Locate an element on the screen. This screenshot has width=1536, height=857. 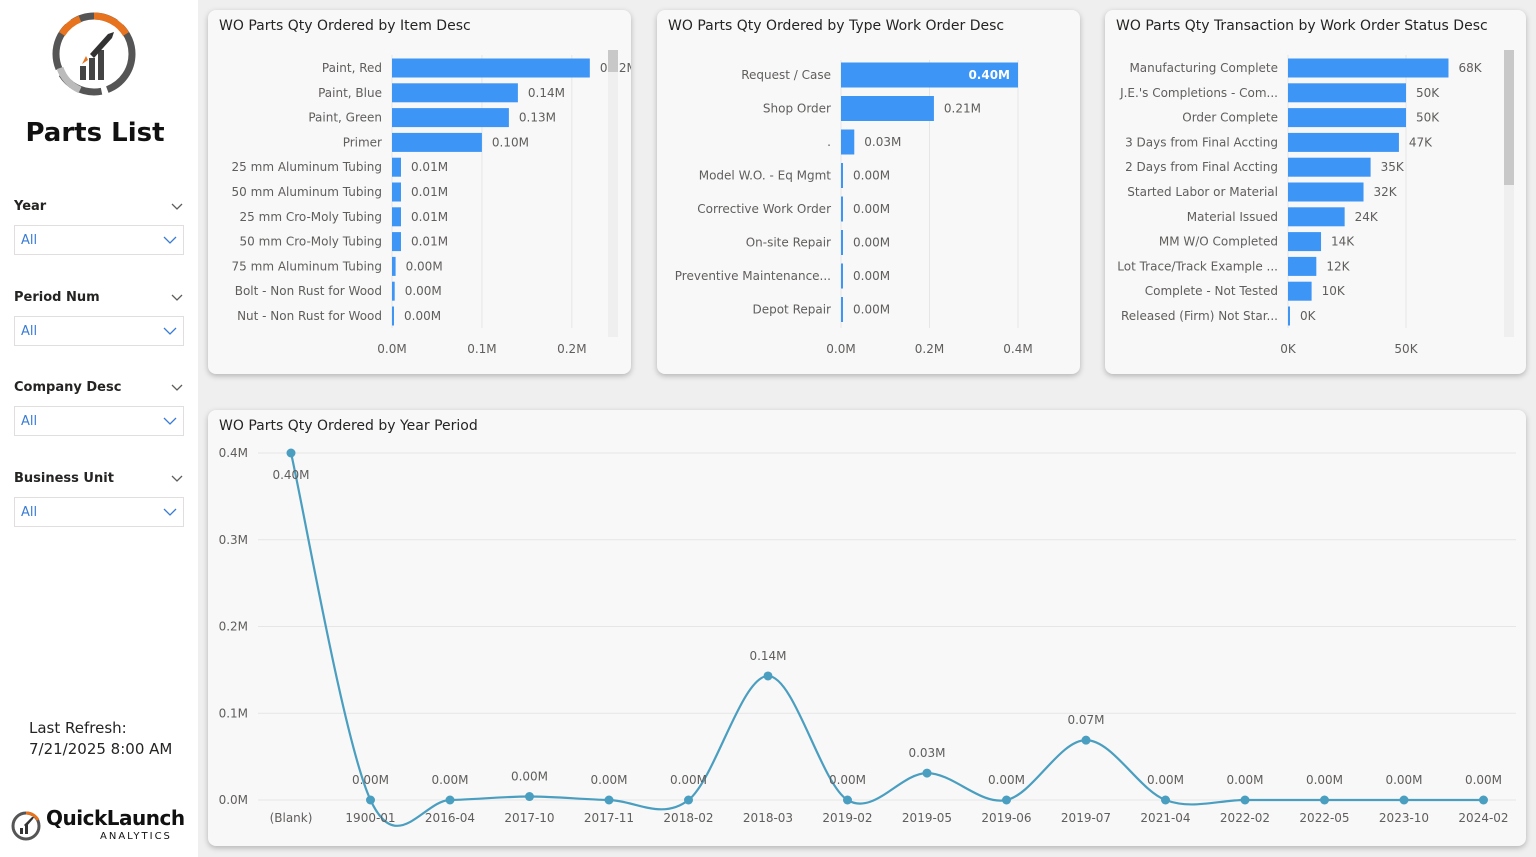
item-desc-scrollbar-thumb is located at coordinates (613, 61).